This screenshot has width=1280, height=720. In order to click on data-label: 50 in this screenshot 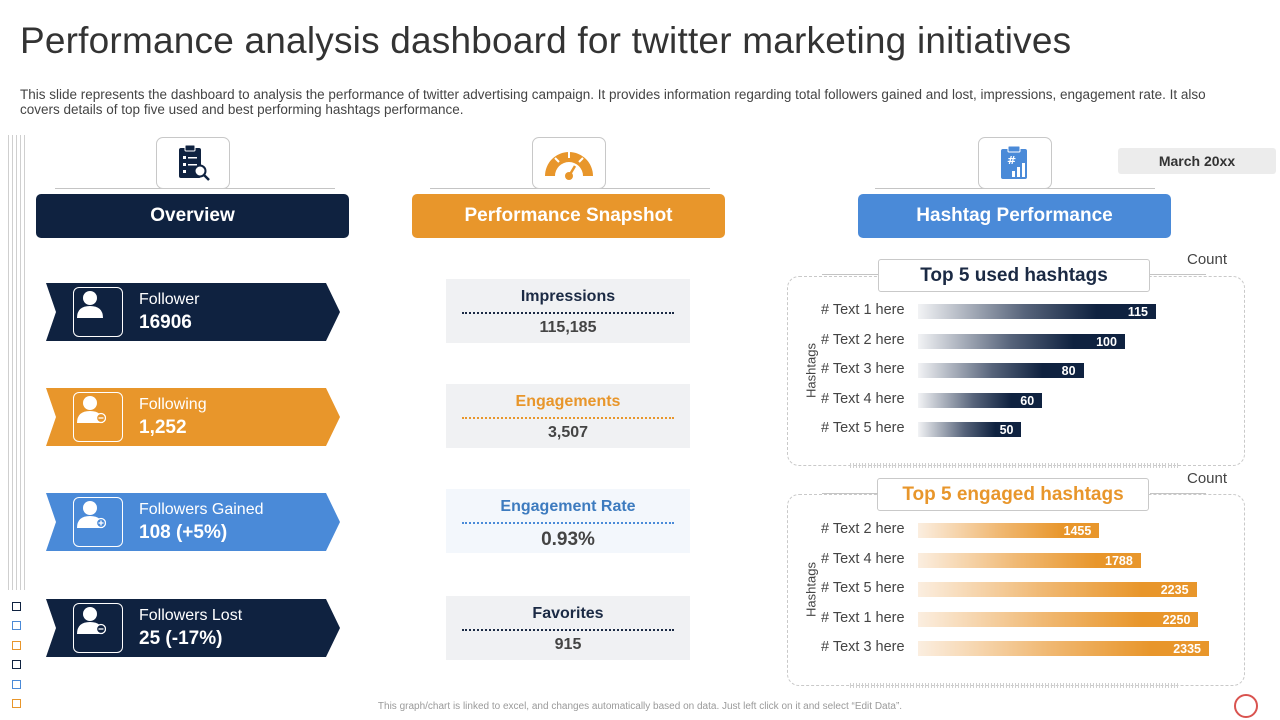, I will do `click(1006, 430)`.